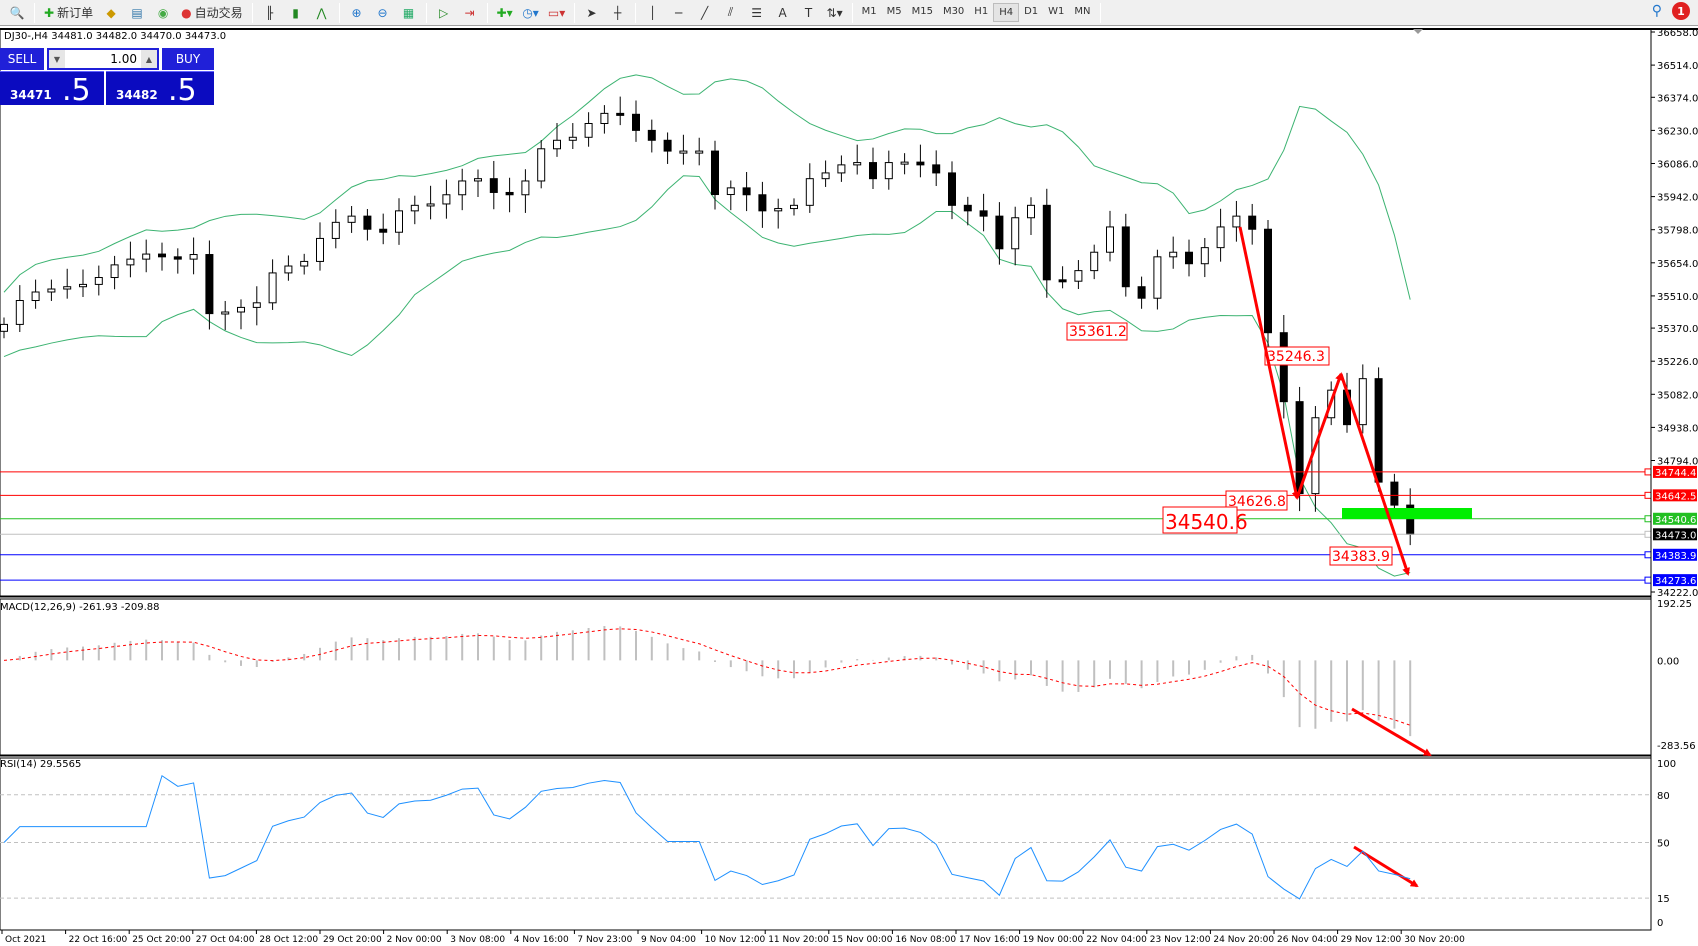 The width and height of the screenshot is (1698, 946). I want to click on price-tick-label: 35942.0, so click(1677, 198).